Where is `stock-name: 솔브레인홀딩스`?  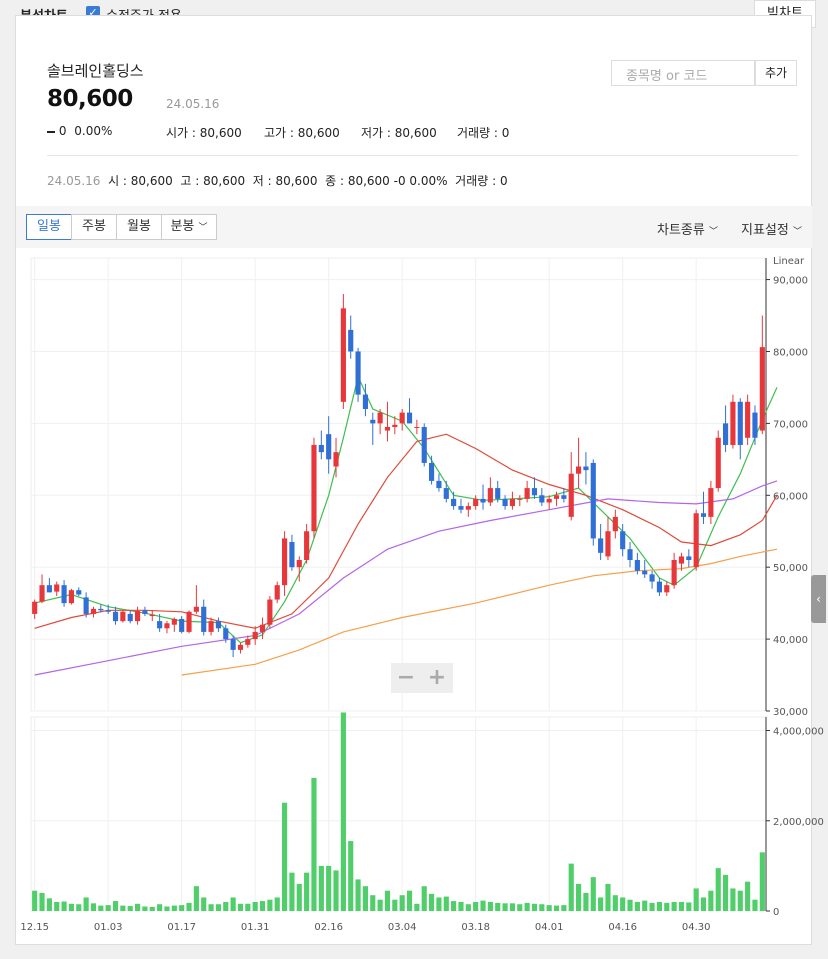 stock-name: 솔브레인홀딩스 is located at coordinates (95, 71).